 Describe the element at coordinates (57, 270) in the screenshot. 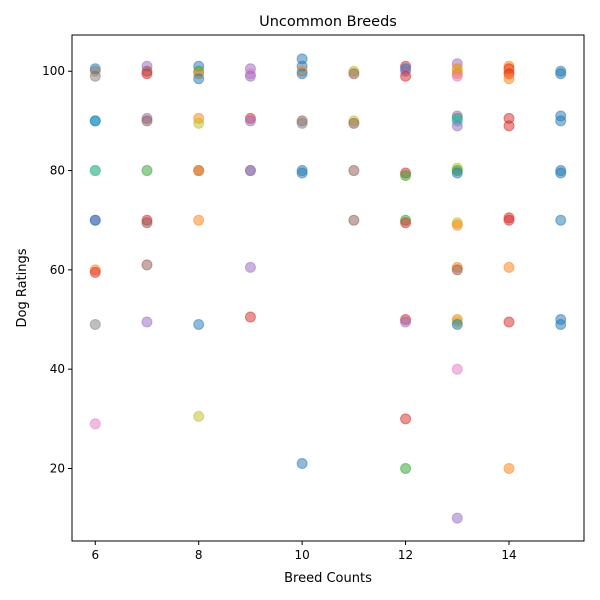

I see `y-tick-label: 60` at that location.